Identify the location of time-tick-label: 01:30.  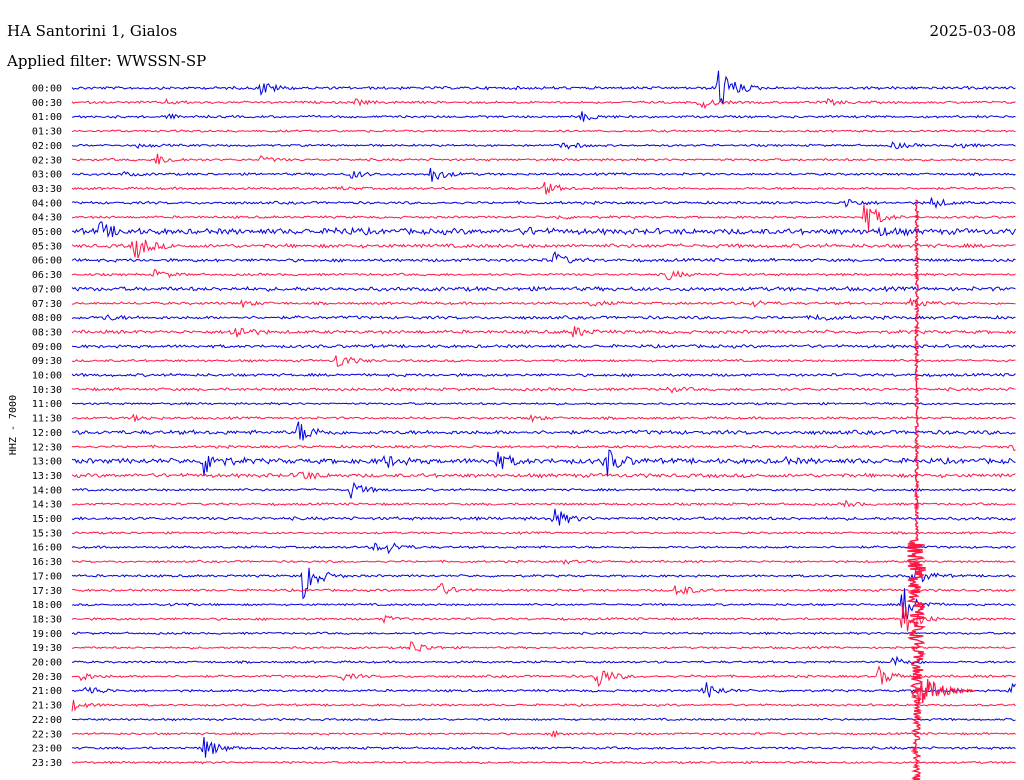
(47, 132).